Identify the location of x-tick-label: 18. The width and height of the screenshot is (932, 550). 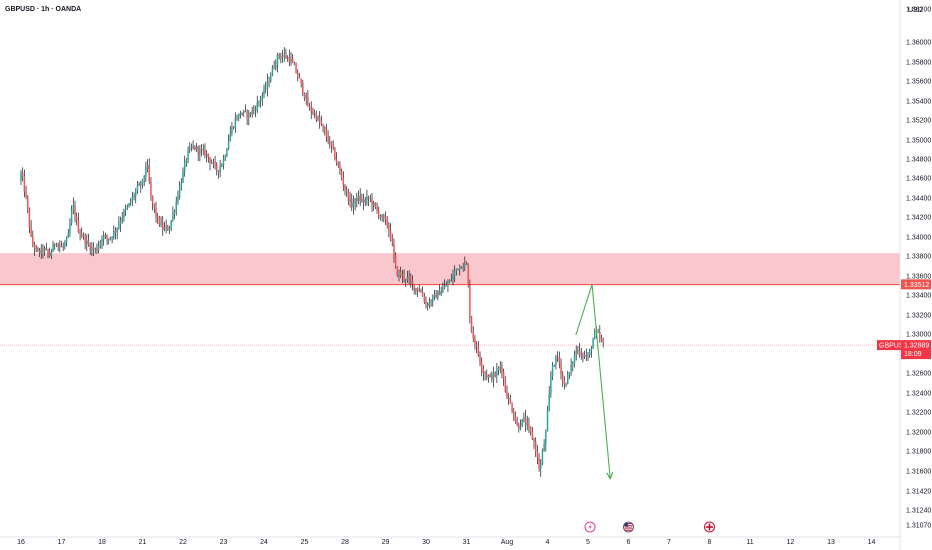
(102, 542).